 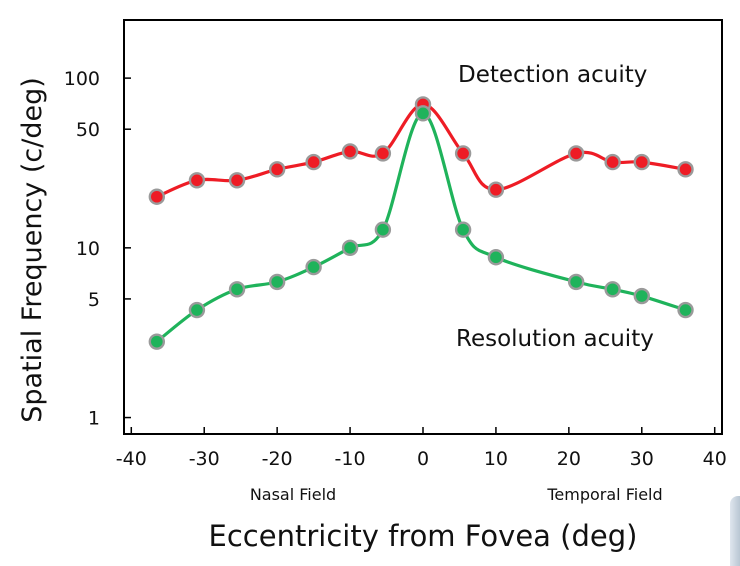 What do you see at coordinates (293, 494) in the screenshot?
I see `nasal-field-label: Nasal Field` at bounding box center [293, 494].